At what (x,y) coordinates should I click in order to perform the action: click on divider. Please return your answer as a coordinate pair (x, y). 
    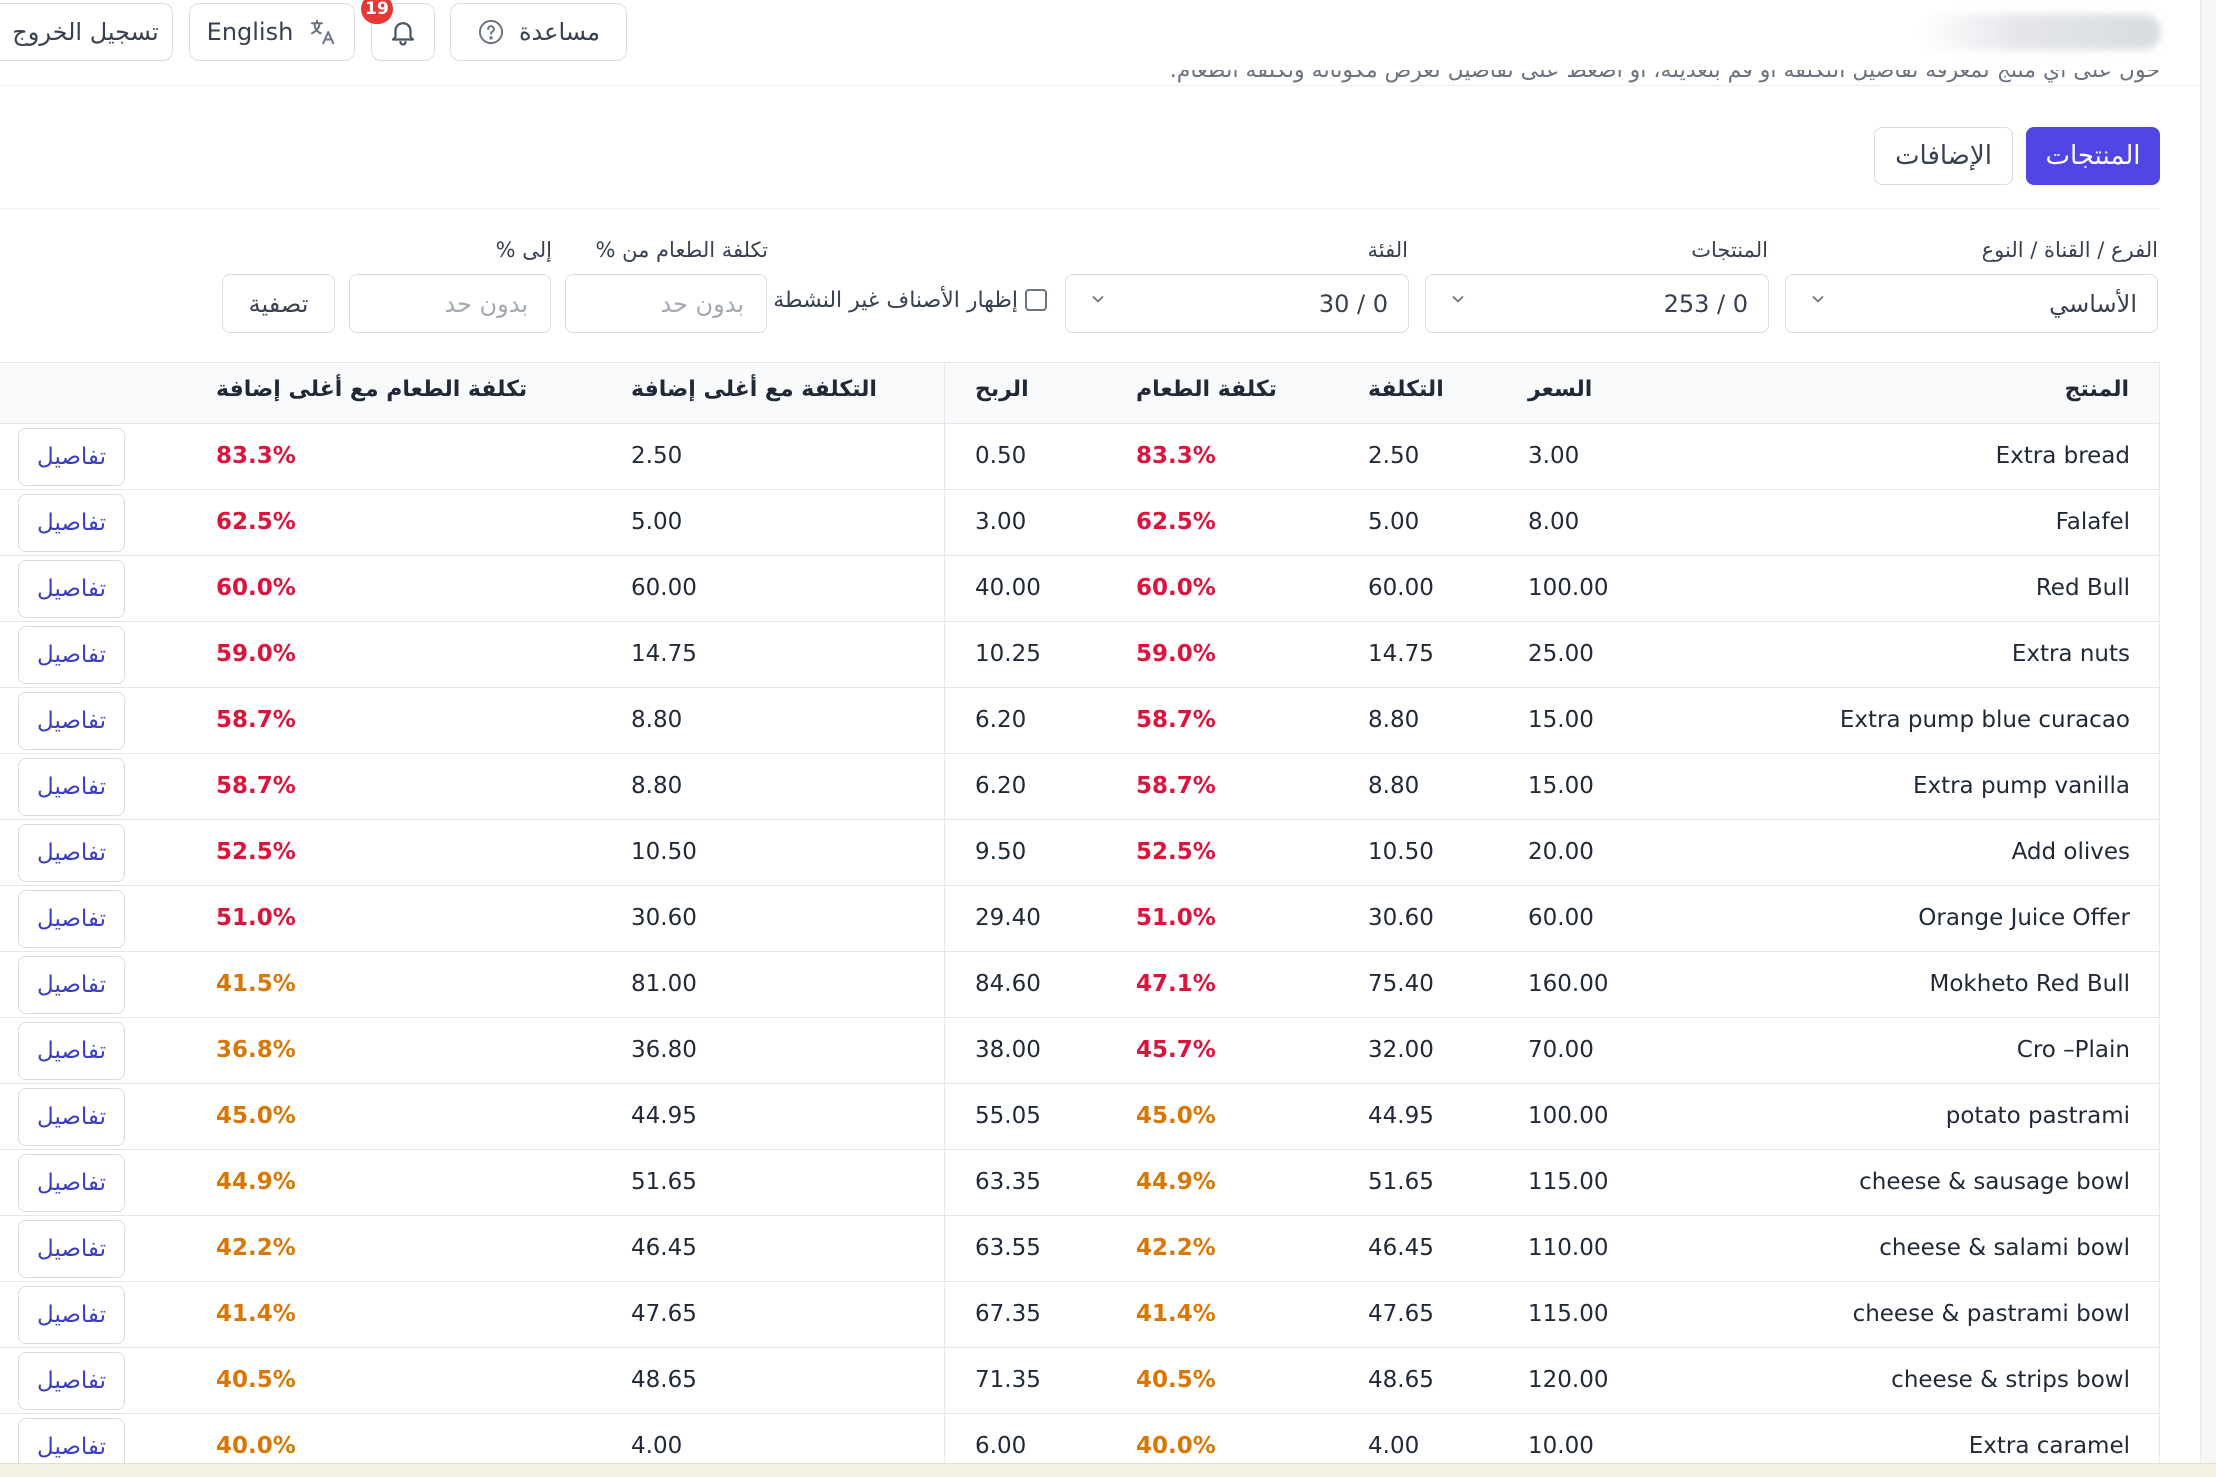
    Looking at the image, I should click on (1080, 208).